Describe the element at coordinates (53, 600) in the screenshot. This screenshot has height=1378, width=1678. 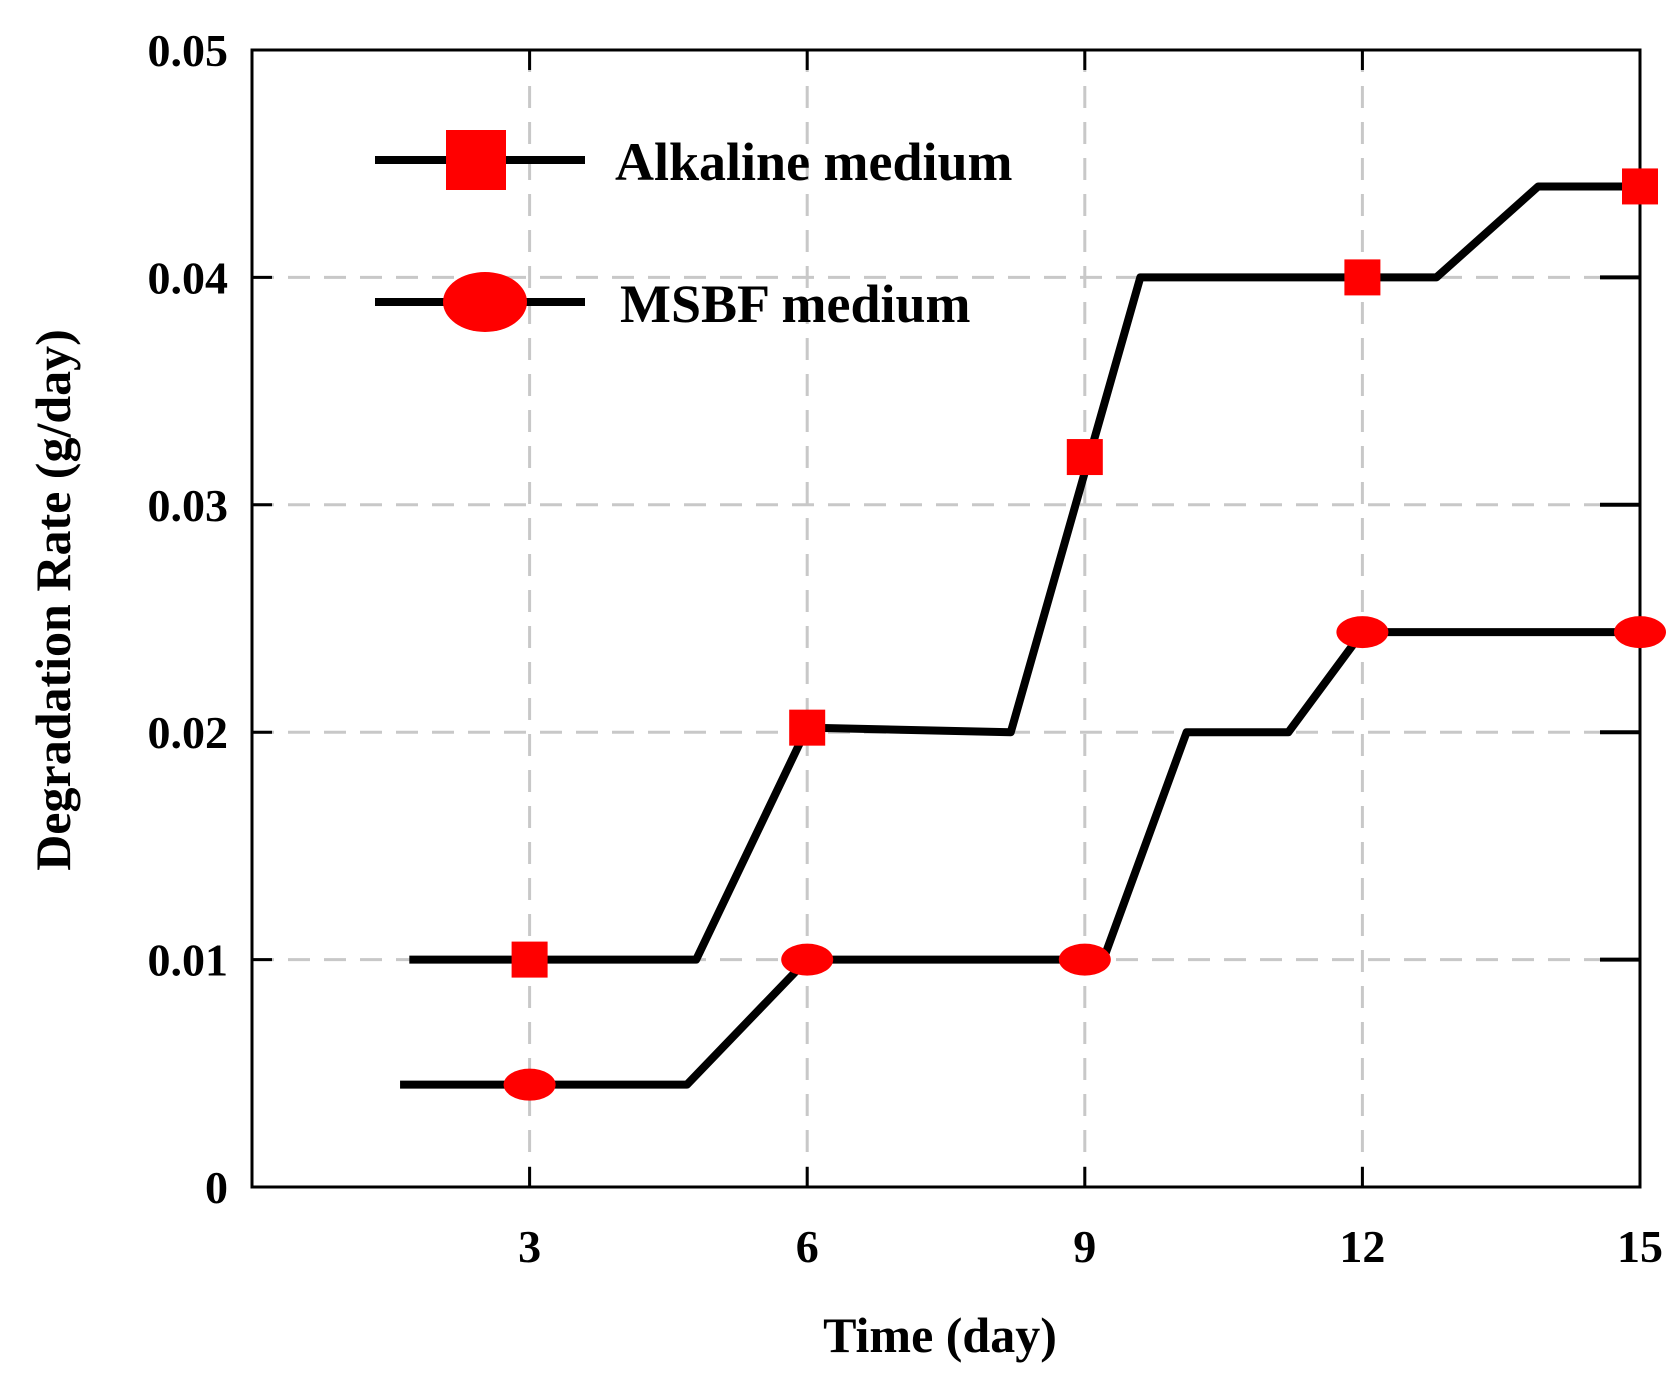
I see `y-axis-title: Degradation Rate (g/day)` at that location.